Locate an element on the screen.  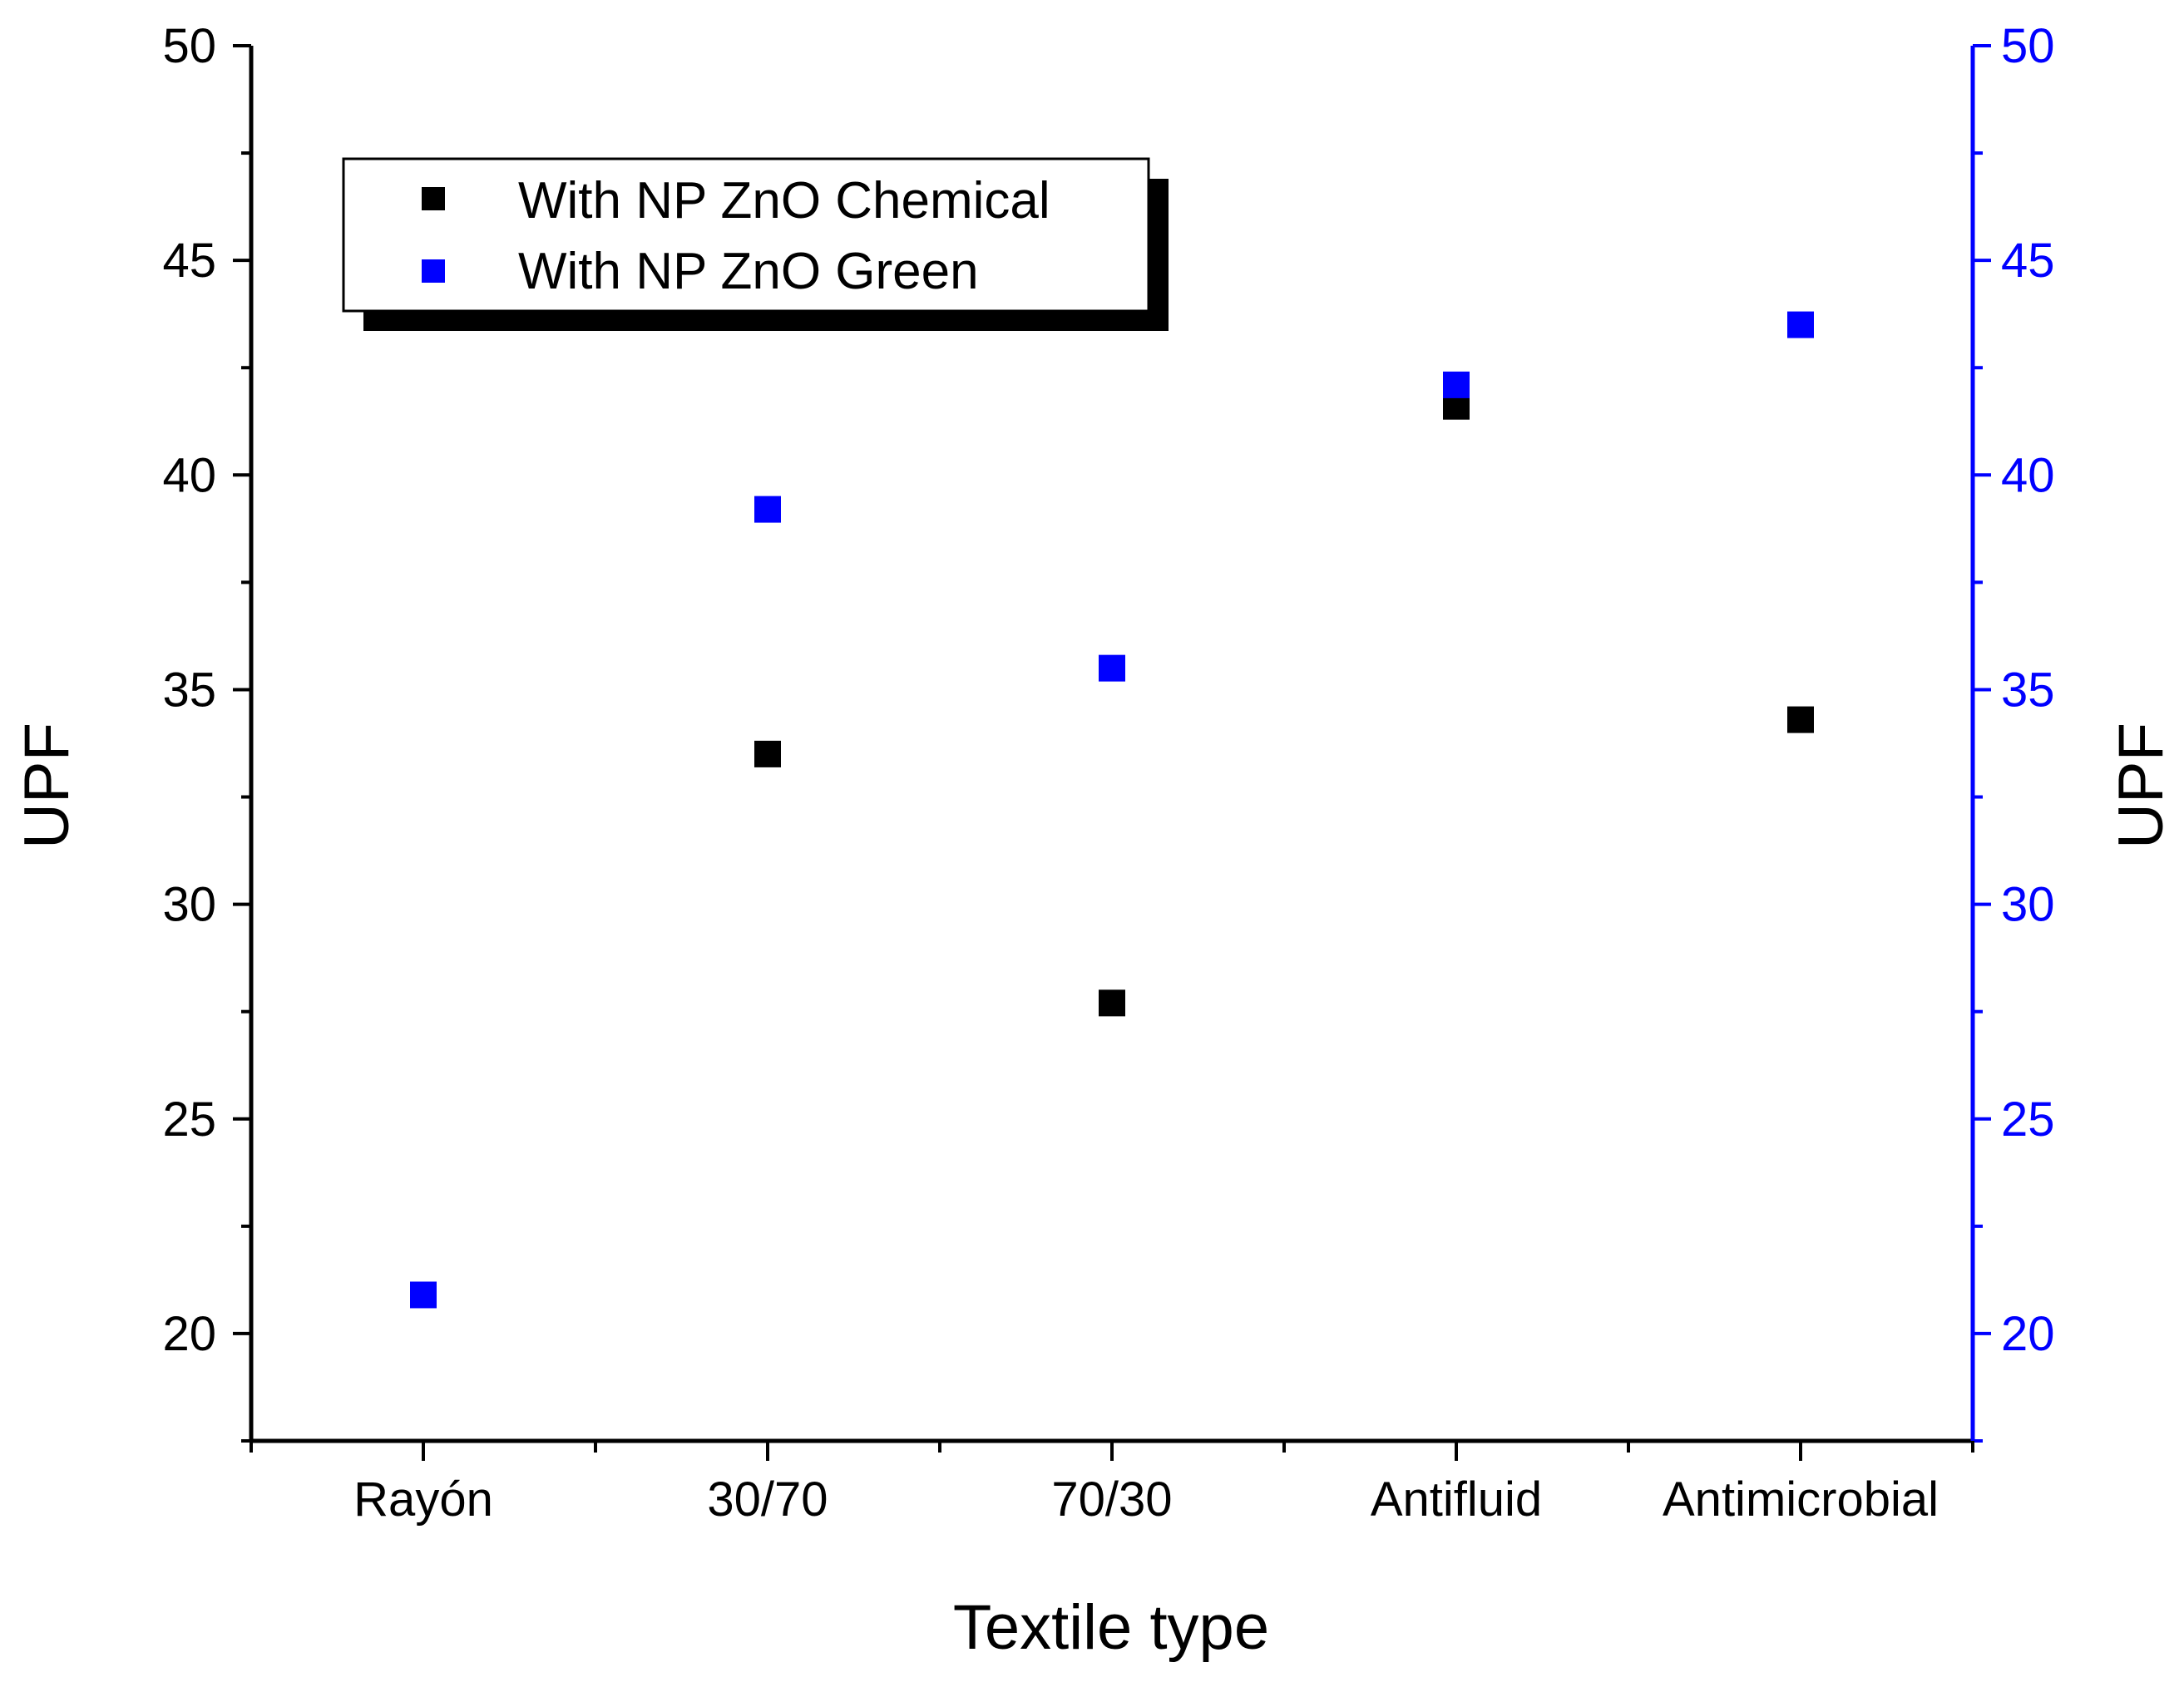
right-y-axis: 20 25 30 35 40 45 50 is located at coordinates (2014, 731).